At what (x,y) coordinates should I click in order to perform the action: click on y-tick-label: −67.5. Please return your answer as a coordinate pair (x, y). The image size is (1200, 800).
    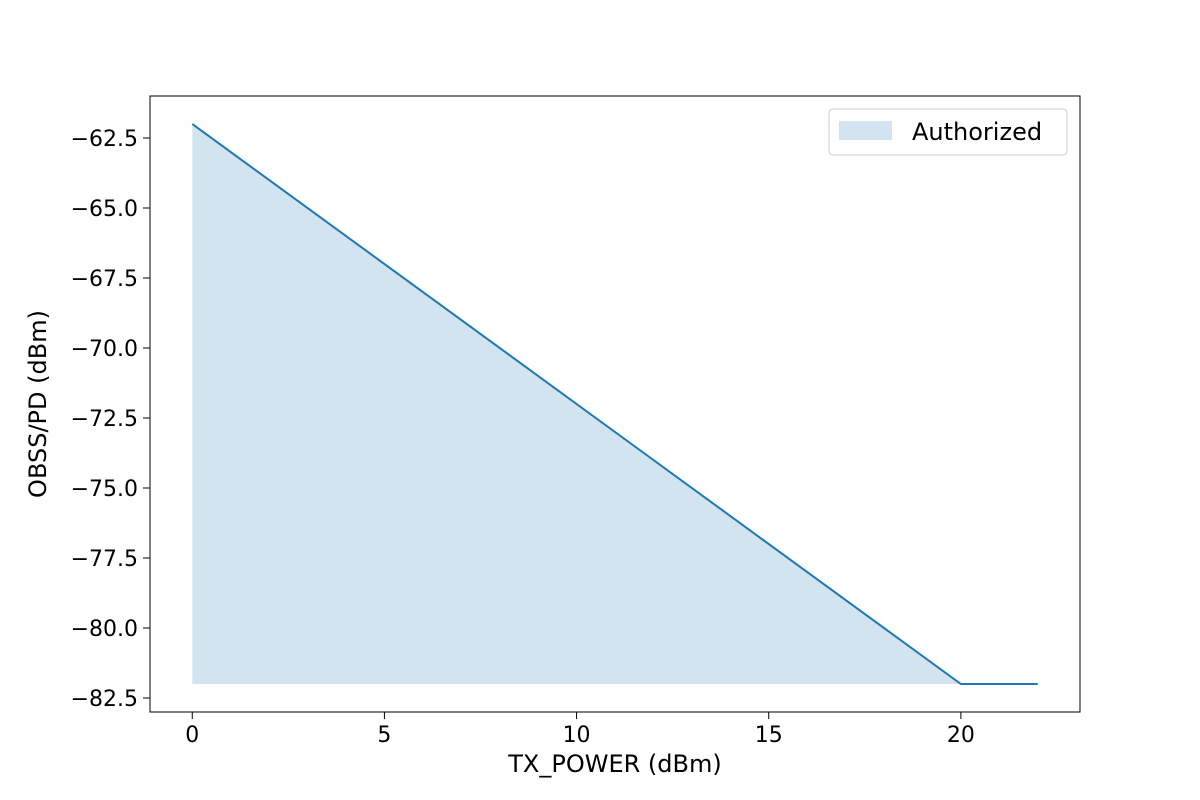
    Looking at the image, I should click on (104, 279).